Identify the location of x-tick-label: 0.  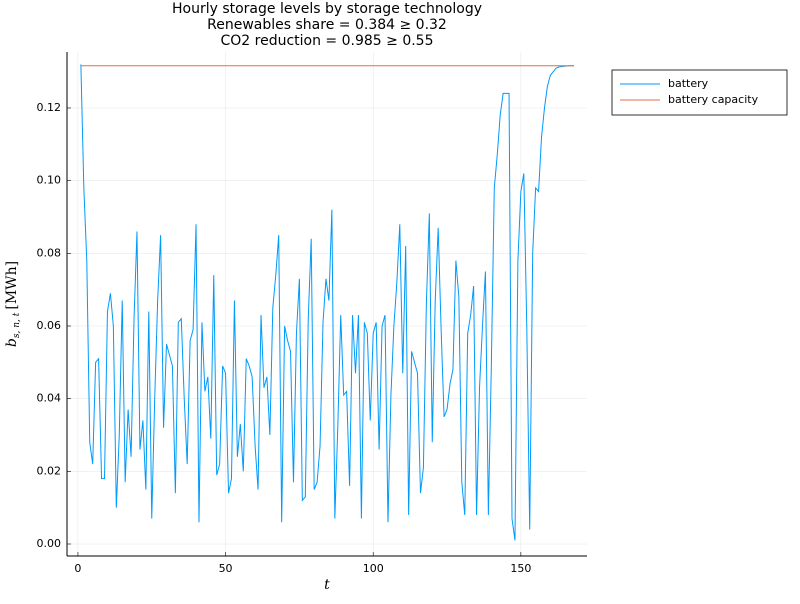
(77, 568).